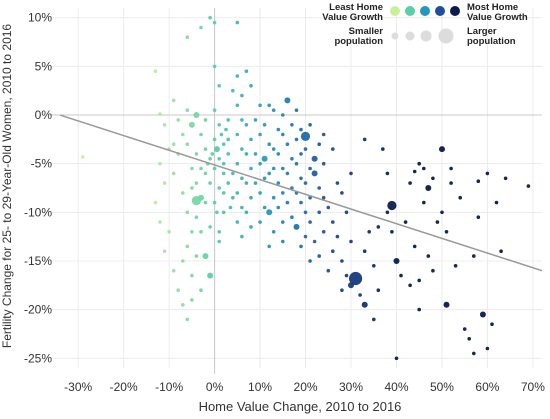 This screenshot has width=550, height=419. I want to click on legend-color-swatches, so click(425, 11).